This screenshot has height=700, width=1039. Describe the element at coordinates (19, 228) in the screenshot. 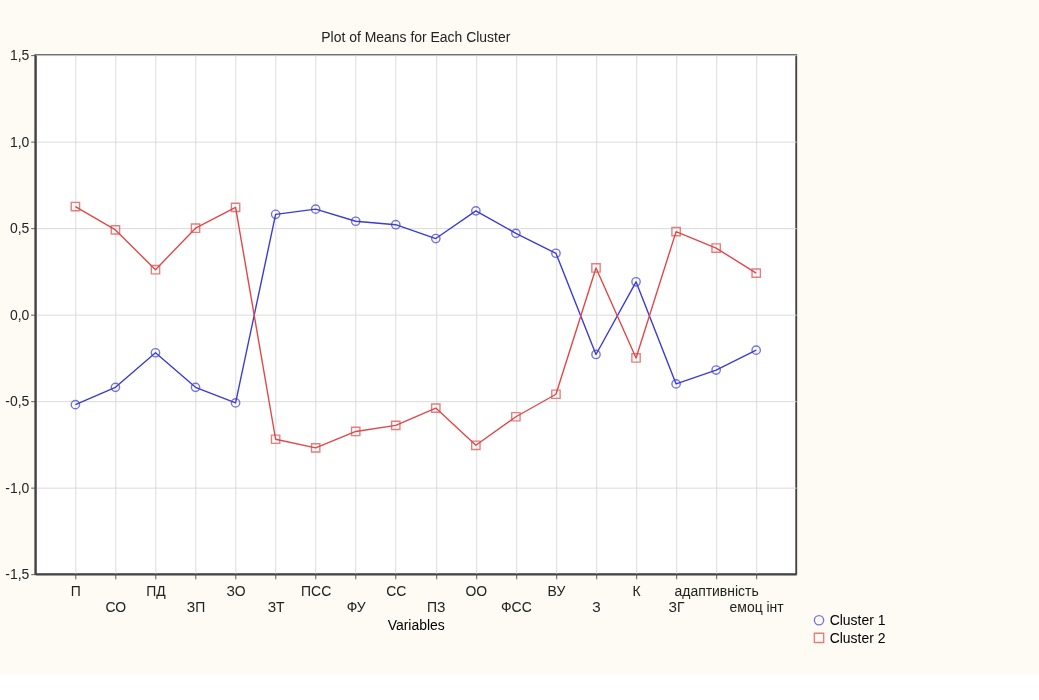

I see `y-tick-label: 0,5` at that location.